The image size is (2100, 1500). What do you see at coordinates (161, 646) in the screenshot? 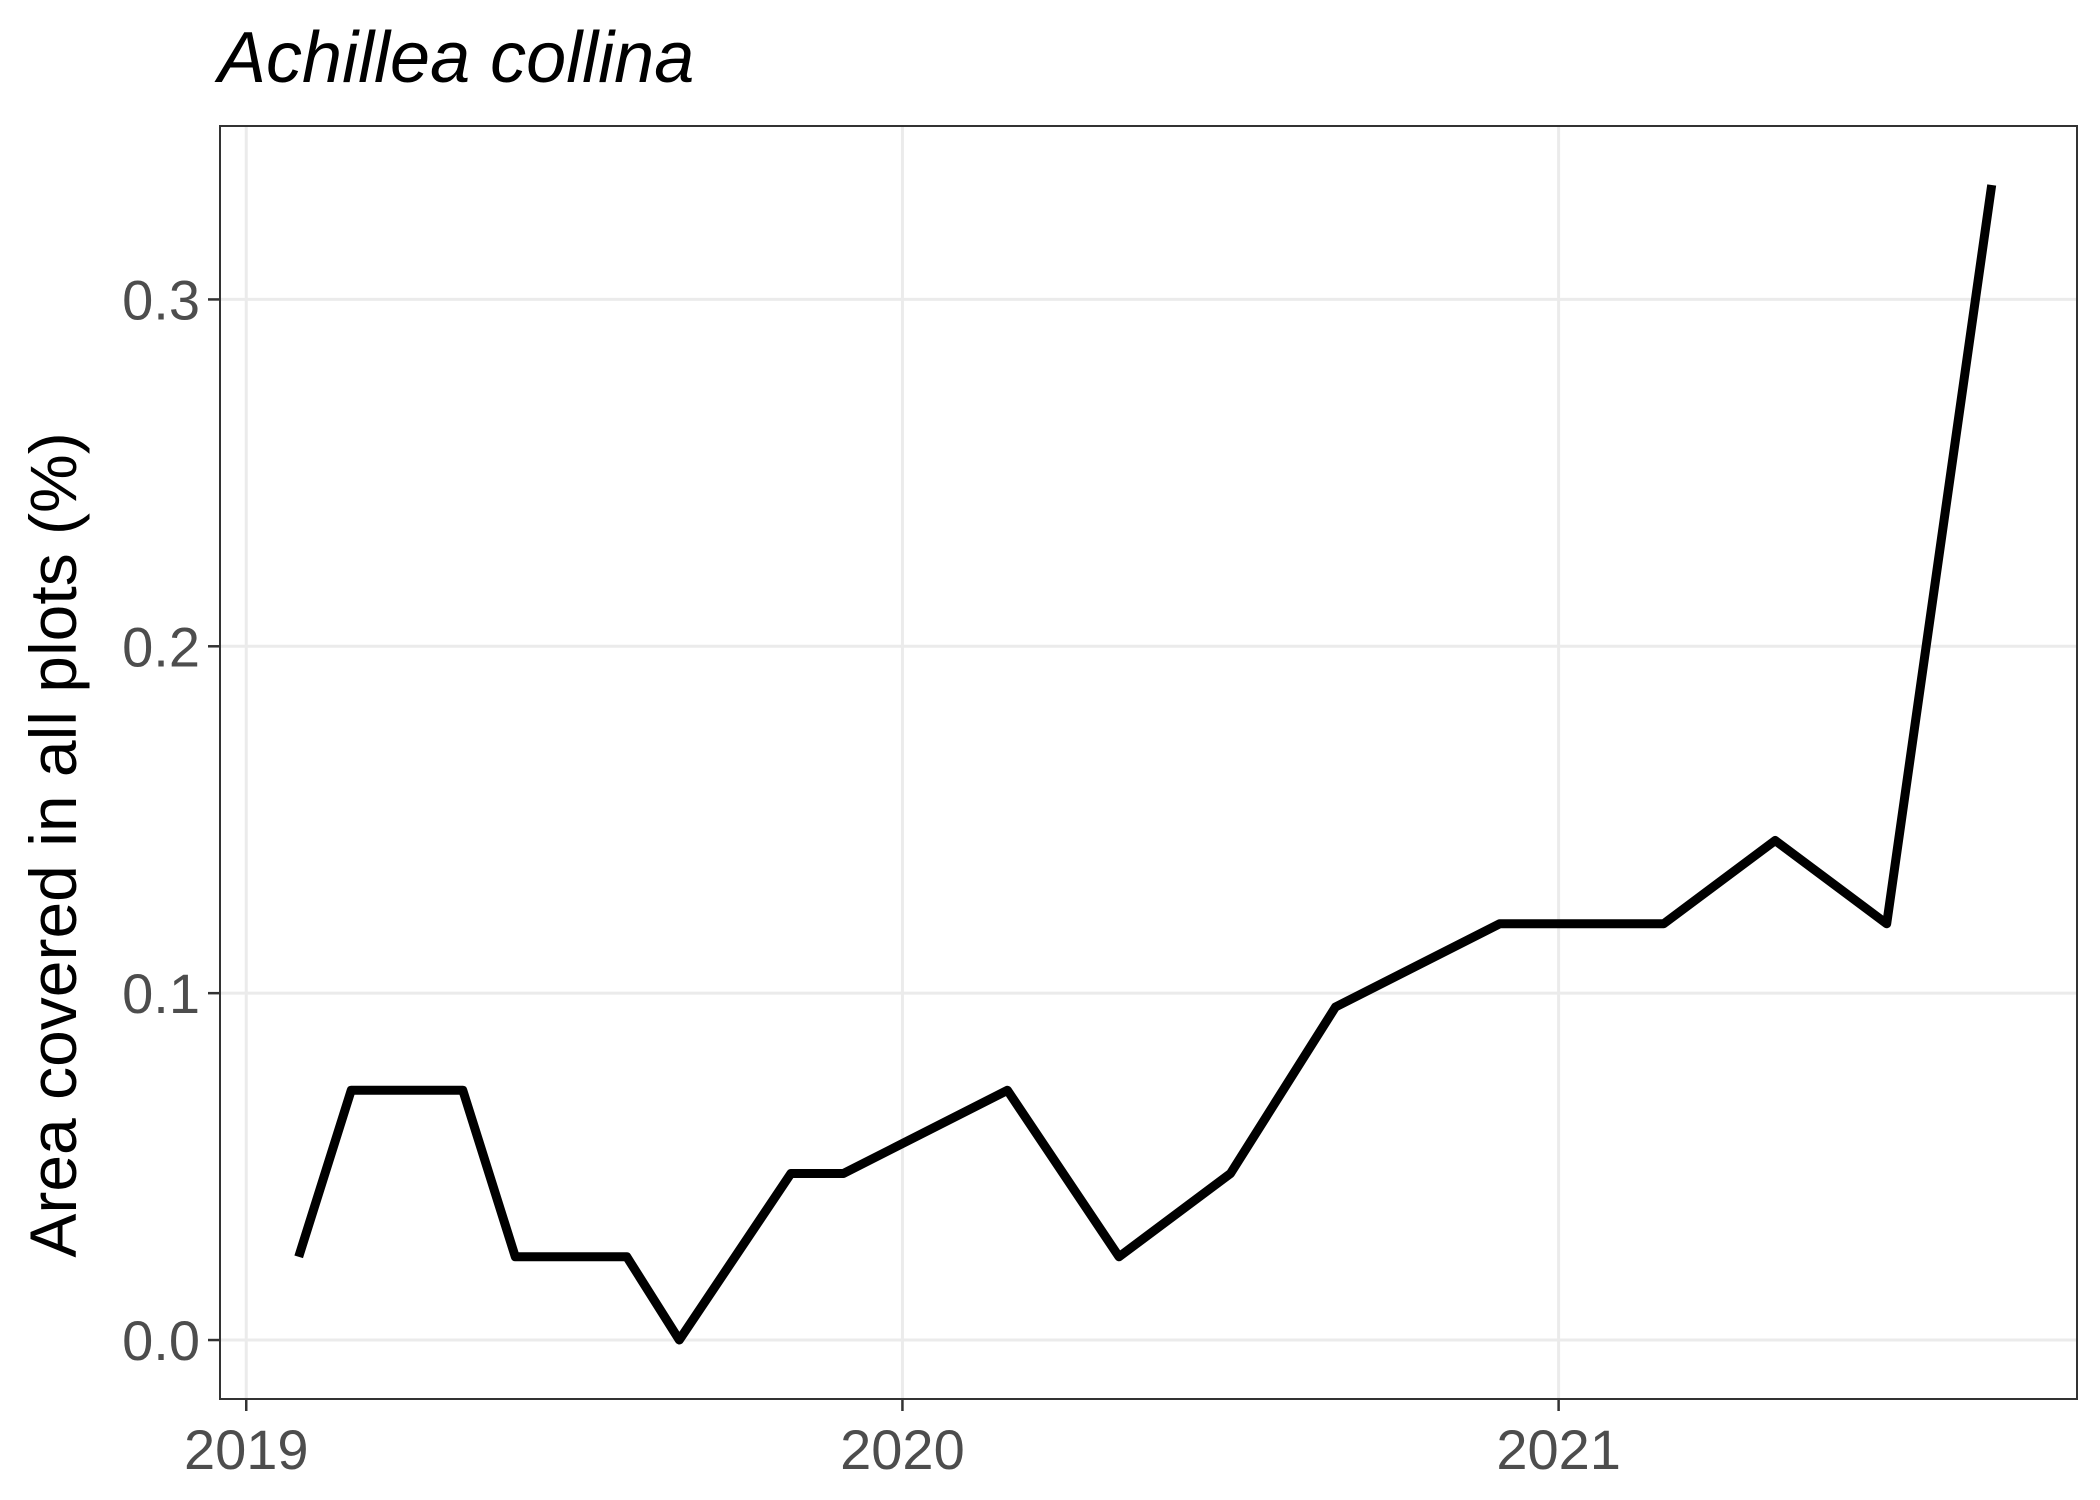
I see `y-tick-label: 0.2` at bounding box center [161, 646].